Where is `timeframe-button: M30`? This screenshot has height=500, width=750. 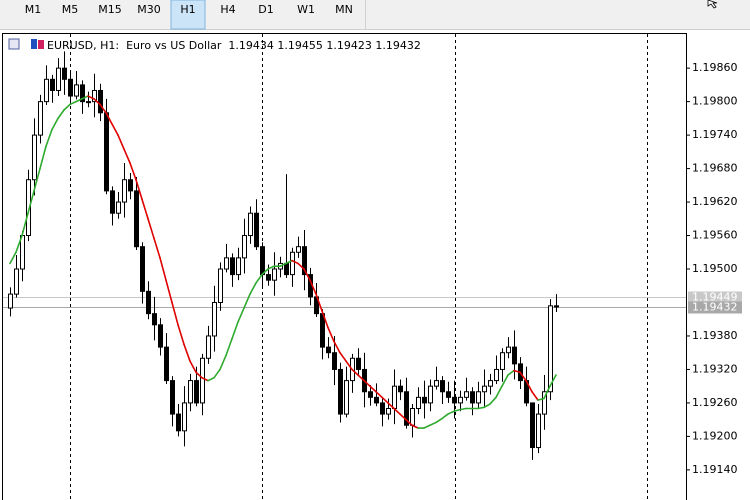
timeframe-button: M30 is located at coordinates (149, 9).